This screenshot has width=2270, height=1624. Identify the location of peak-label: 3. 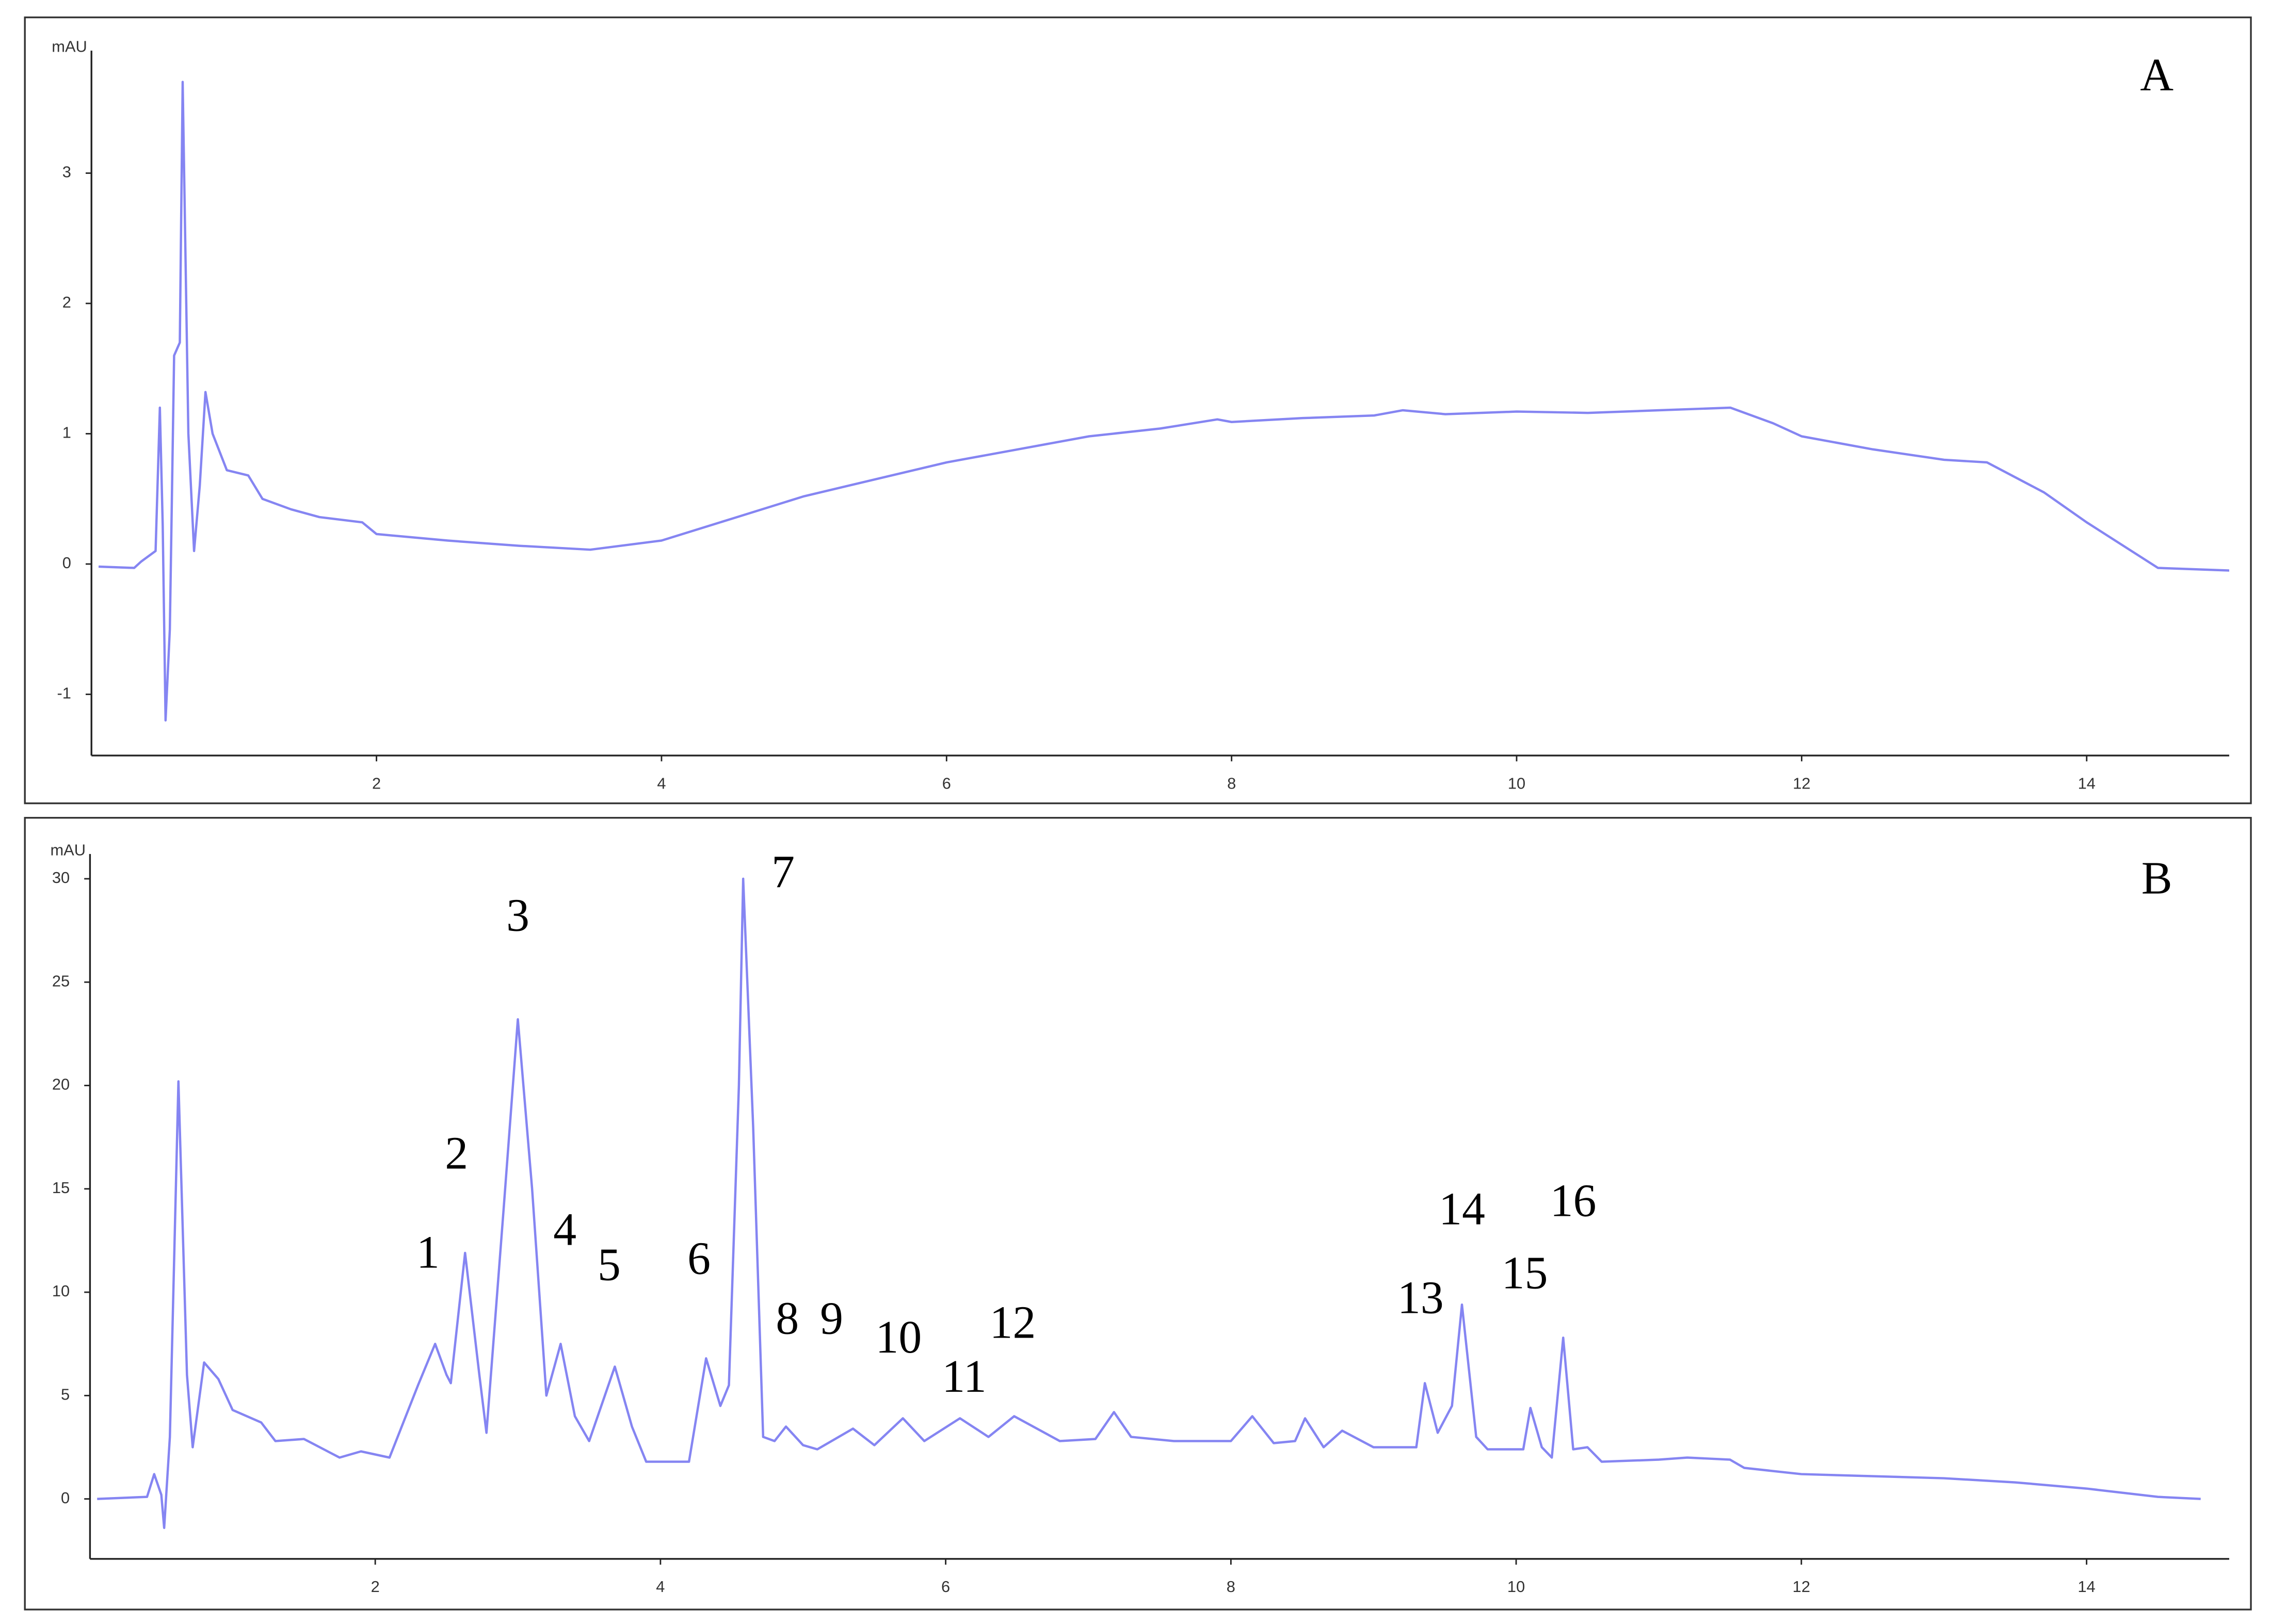
(517, 916).